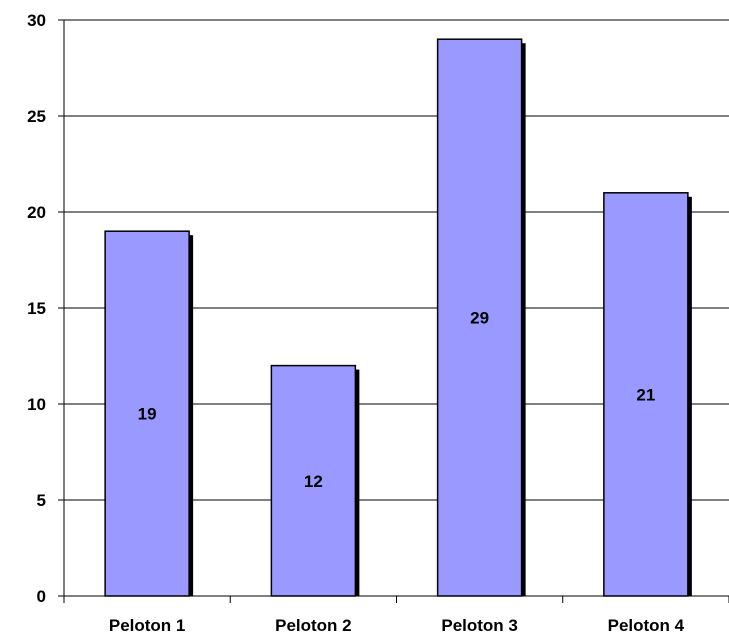  I want to click on y-tick-label: 5, so click(41, 500).